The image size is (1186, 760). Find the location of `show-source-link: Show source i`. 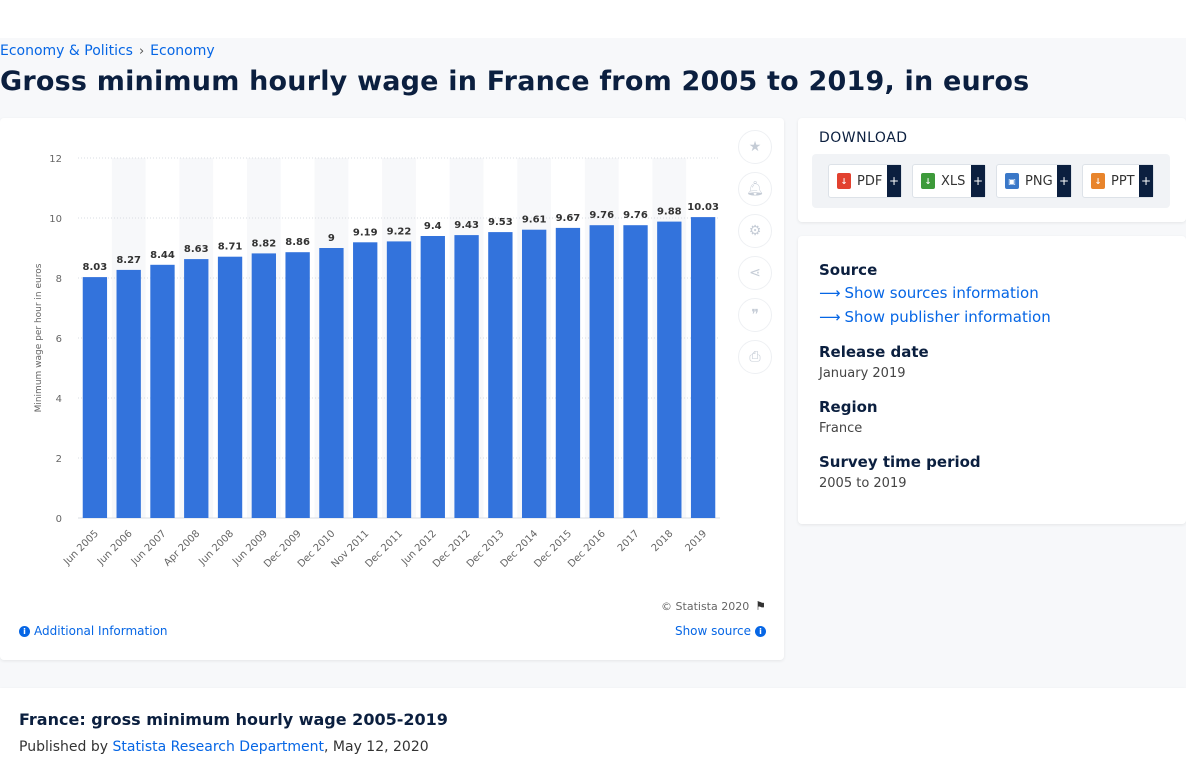

show-source-link: Show source i is located at coordinates (720, 631).